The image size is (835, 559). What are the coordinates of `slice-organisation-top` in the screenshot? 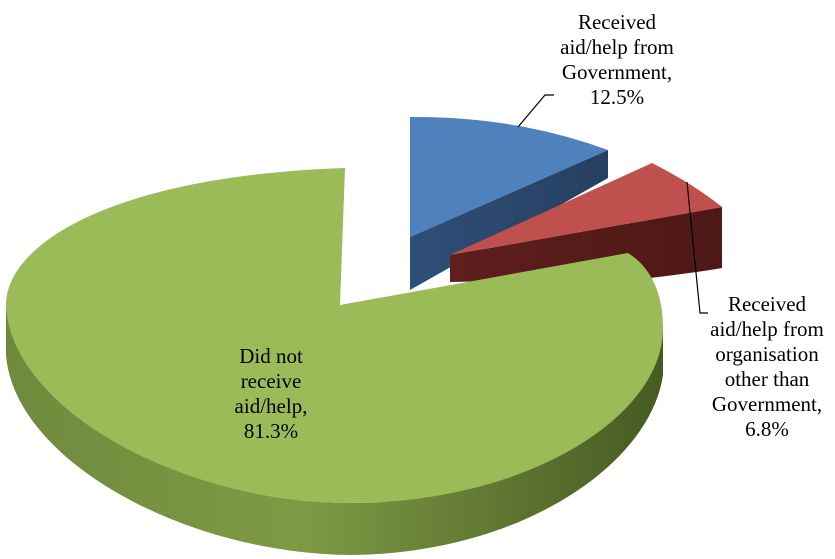 It's located at (586, 209).